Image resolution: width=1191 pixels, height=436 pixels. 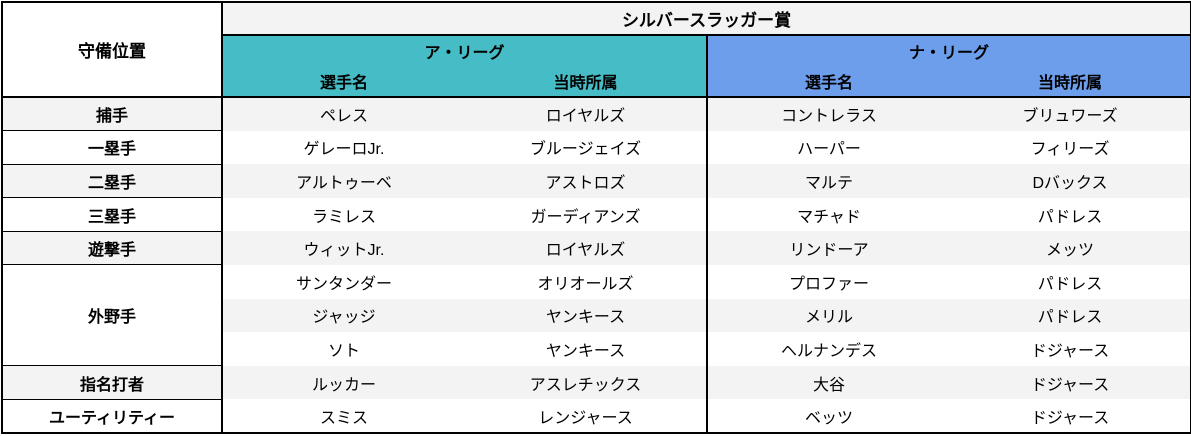 What do you see at coordinates (343, 248) in the screenshot?
I see `cell-al-player: ウィットJr.` at bounding box center [343, 248].